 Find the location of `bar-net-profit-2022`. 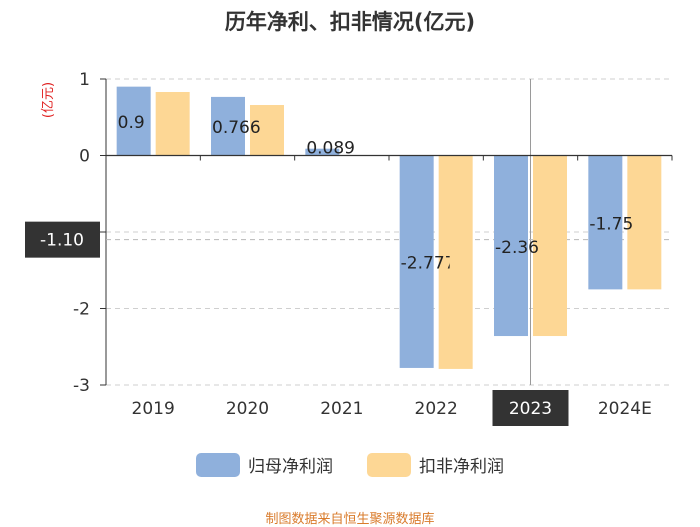

bar-net-profit-2022 is located at coordinates (416, 261).